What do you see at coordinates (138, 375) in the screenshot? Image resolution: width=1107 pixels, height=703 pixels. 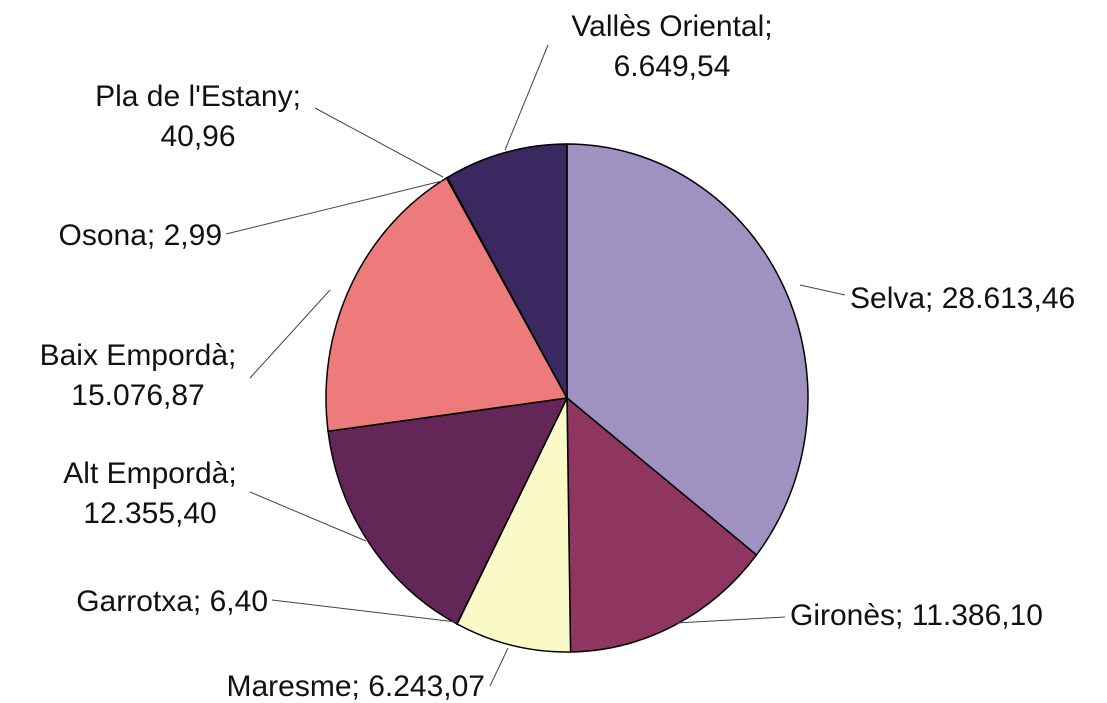 I see `data-label: Baix Empordà; 15.076,87` at bounding box center [138, 375].